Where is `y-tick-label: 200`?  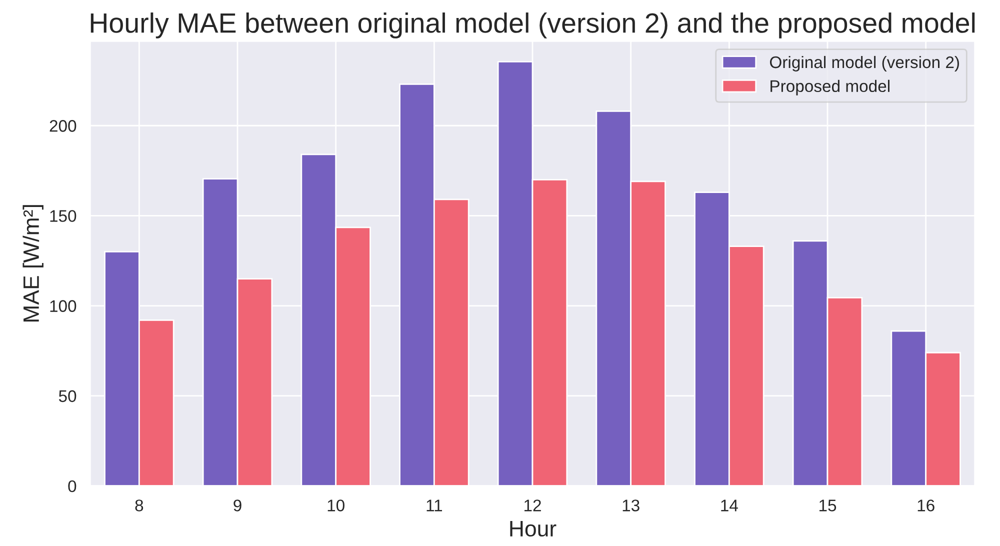
y-tick-label: 200 is located at coordinates (63, 126).